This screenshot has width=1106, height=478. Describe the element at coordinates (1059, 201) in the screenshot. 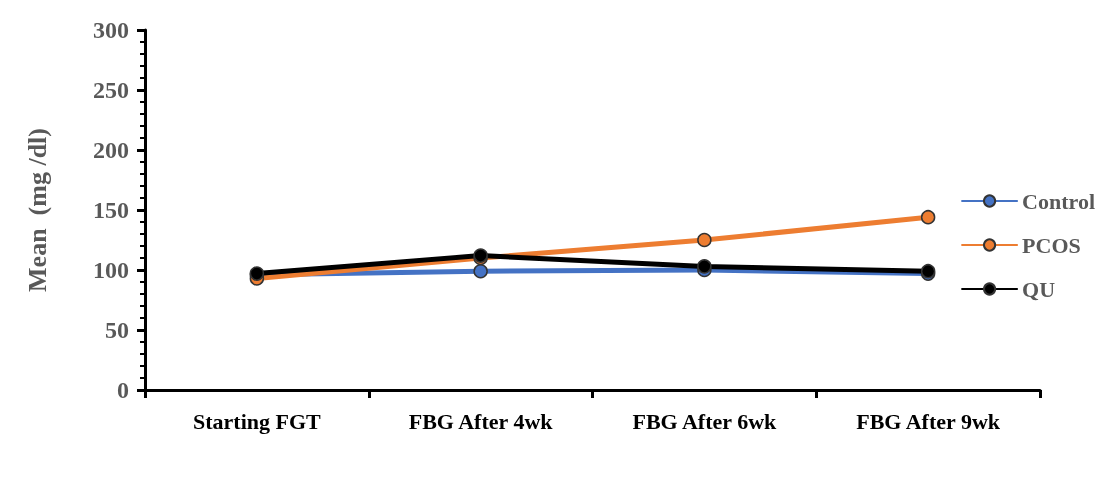

I see `legend-label: Control` at that location.